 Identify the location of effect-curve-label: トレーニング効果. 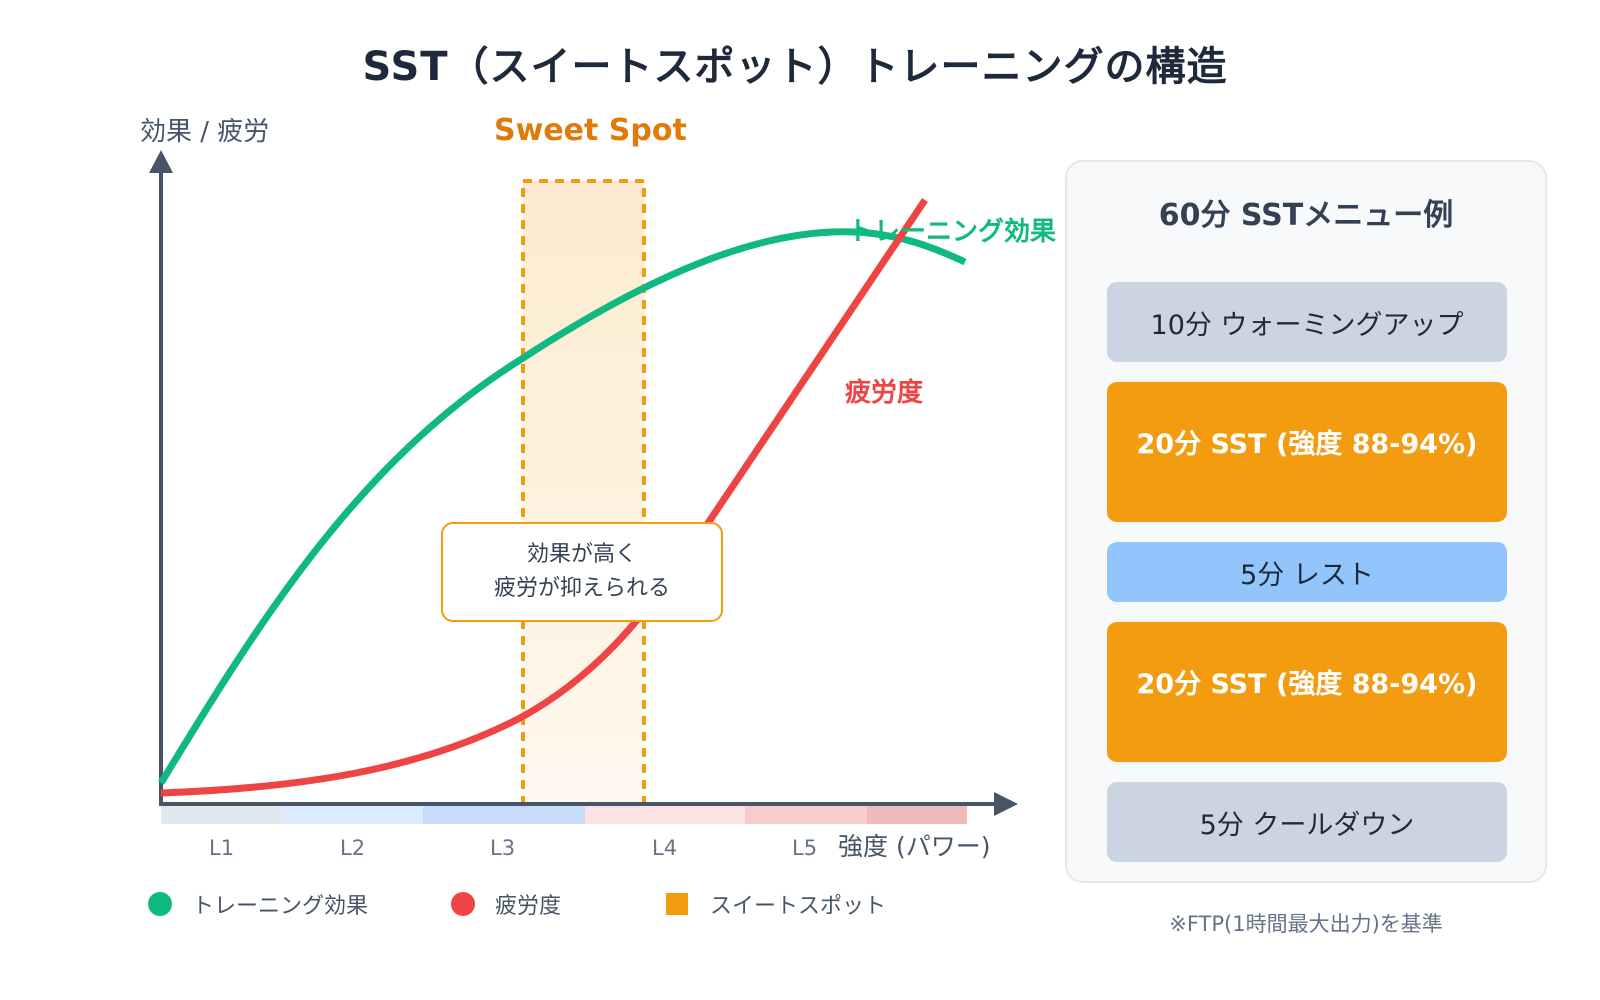
(952, 231).